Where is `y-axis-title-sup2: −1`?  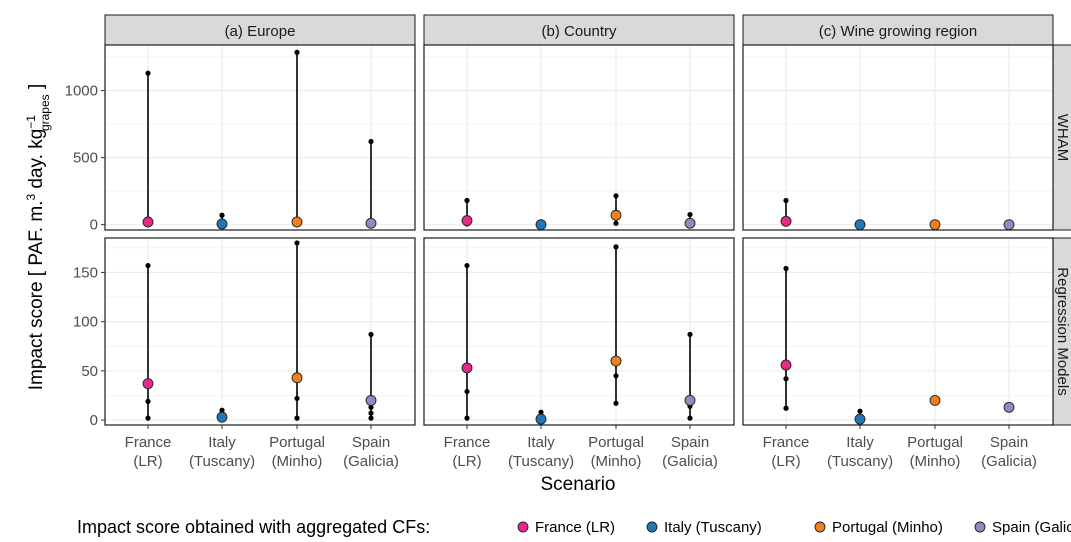
y-axis-title-sup2: −1 is located at coordinates (31, 122).